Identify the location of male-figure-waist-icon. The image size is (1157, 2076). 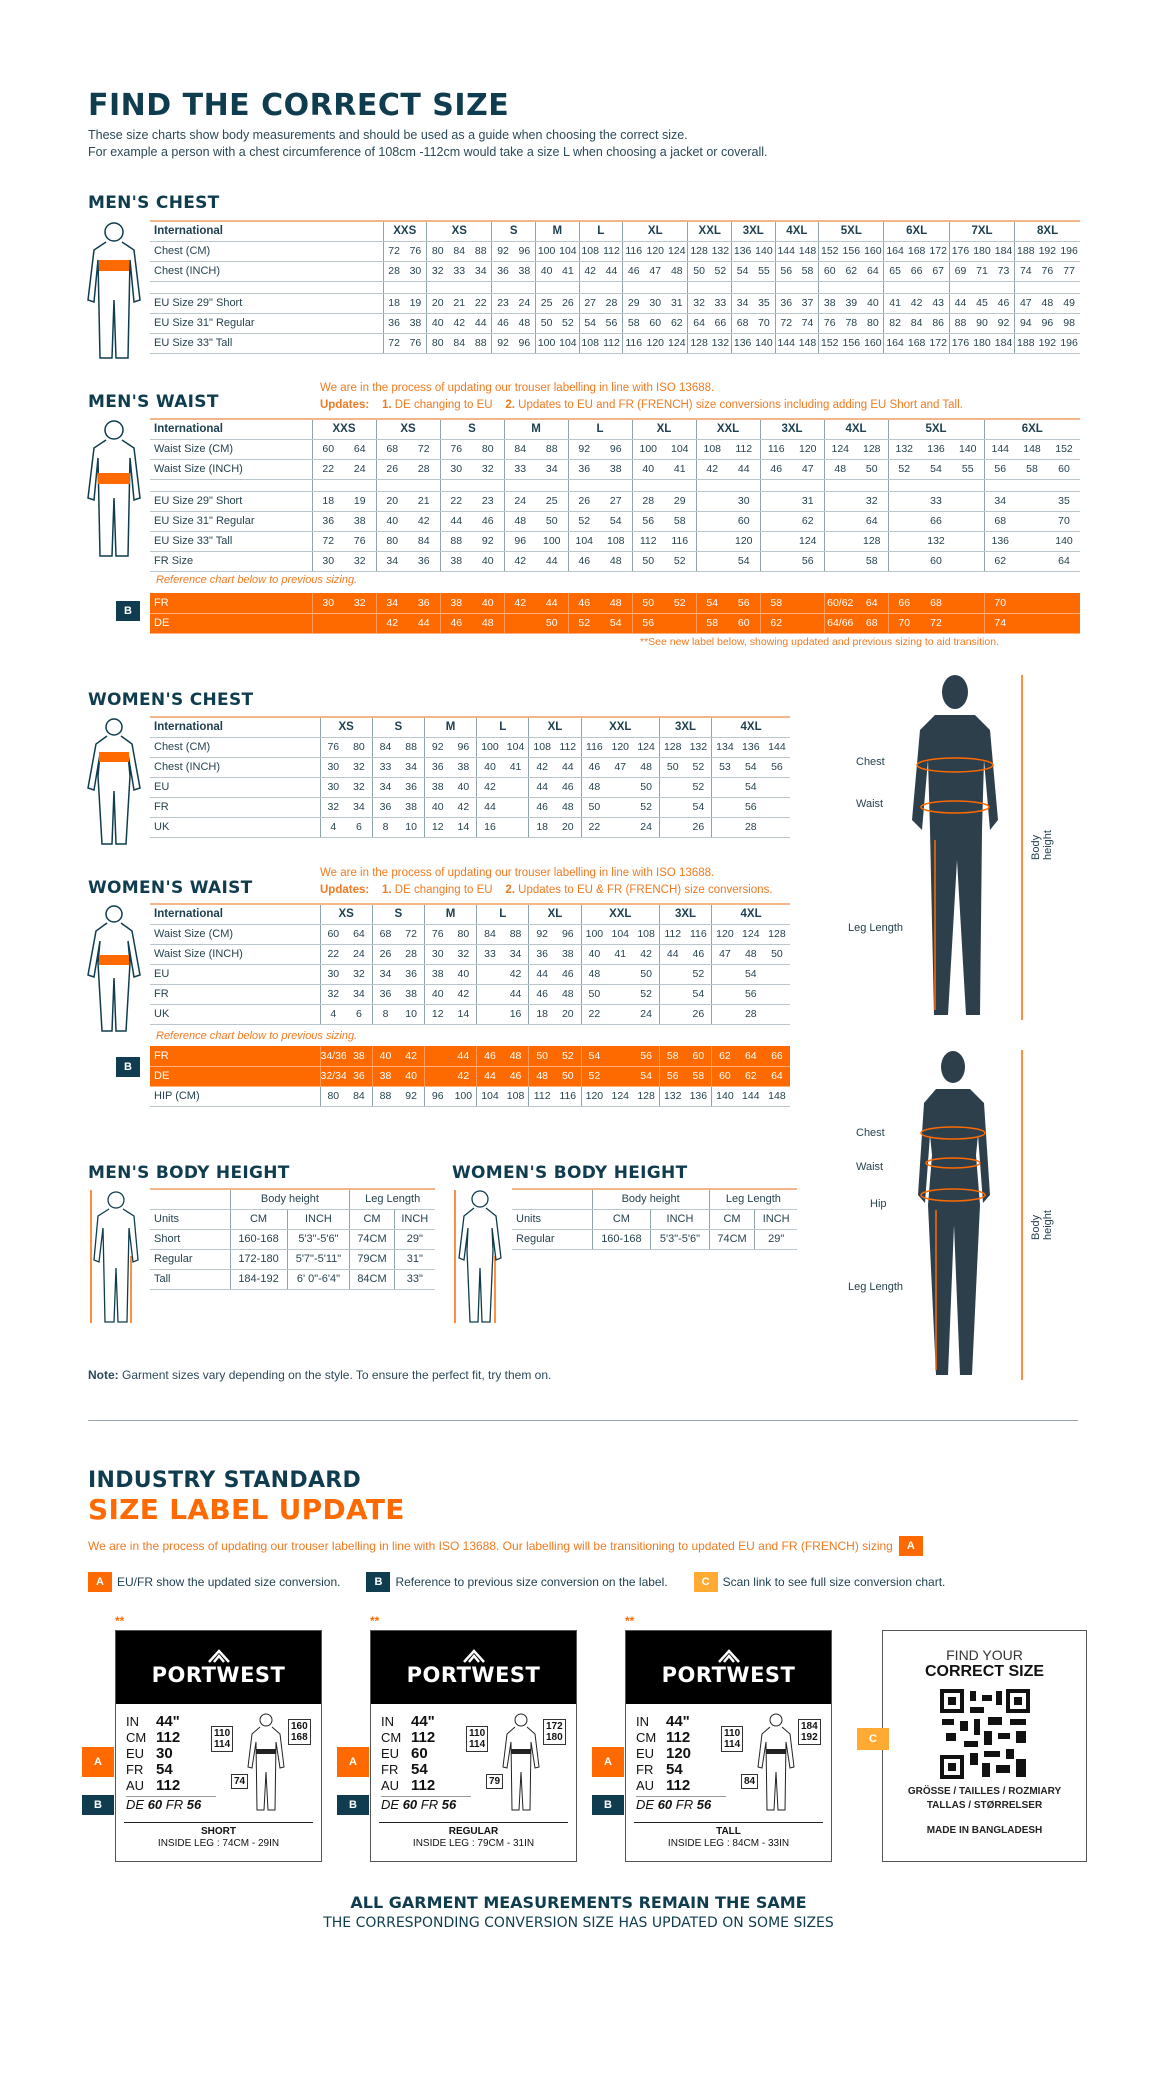
(114, 488).